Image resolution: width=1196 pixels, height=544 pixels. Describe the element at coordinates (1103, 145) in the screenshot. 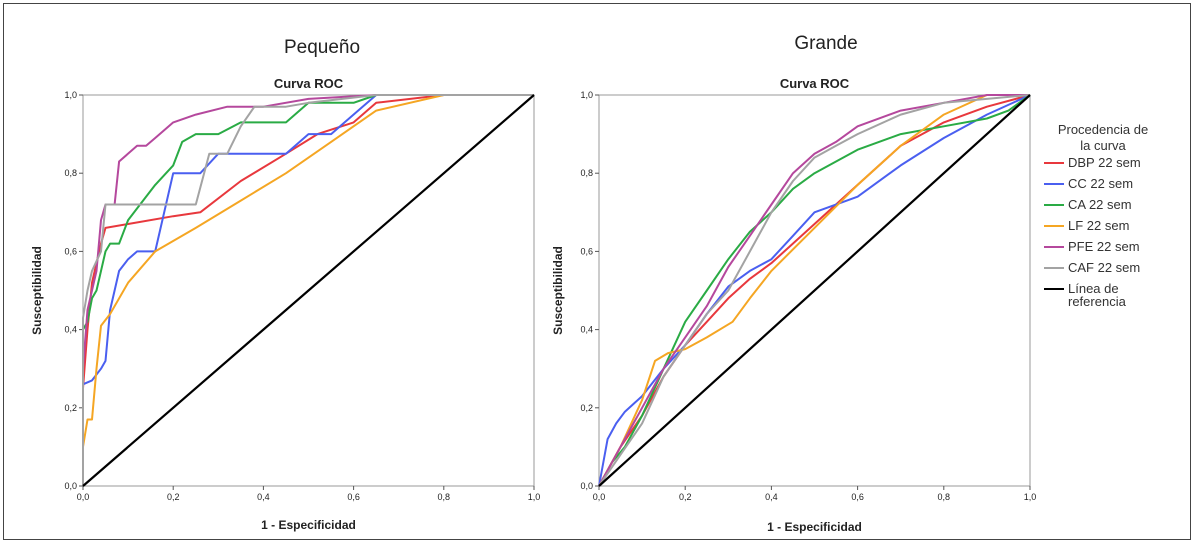

I see `legend-title: la curva` at that location.